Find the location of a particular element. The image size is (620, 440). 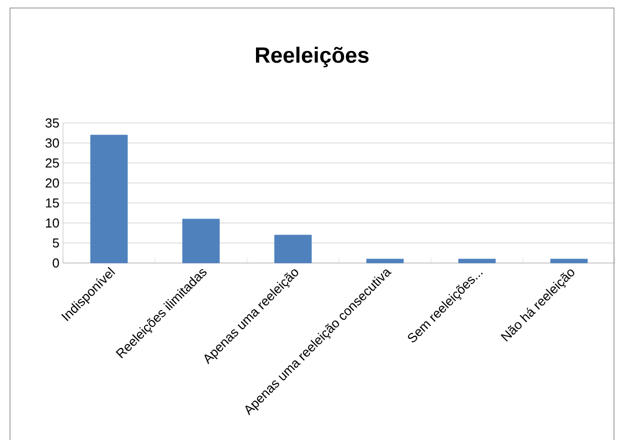

y-tick-label: 30 is located at coordinates (52, 143).